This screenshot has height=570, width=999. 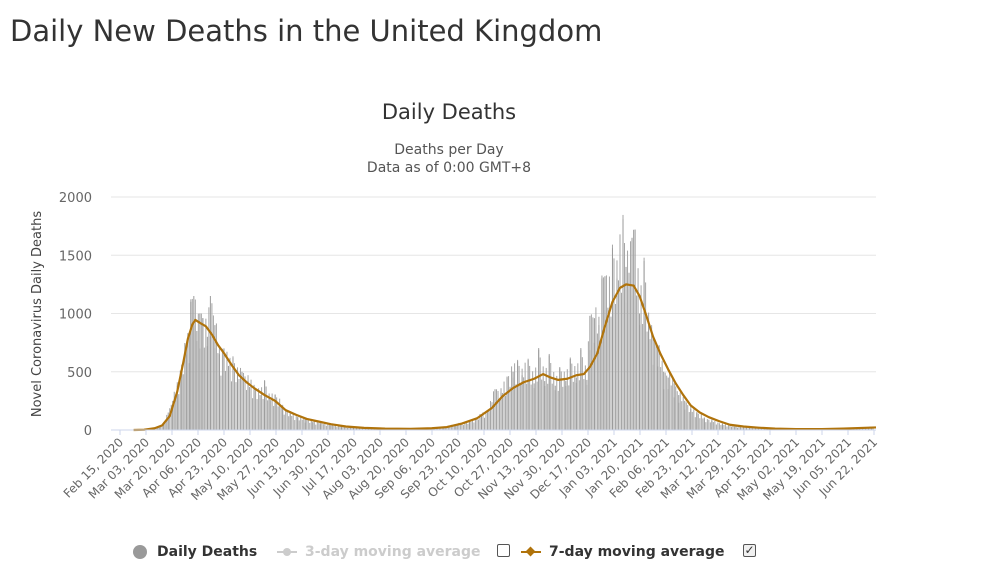 I want to click on legend-item-daily-deaths: Daily Deaths, so click(x=195, y=552).